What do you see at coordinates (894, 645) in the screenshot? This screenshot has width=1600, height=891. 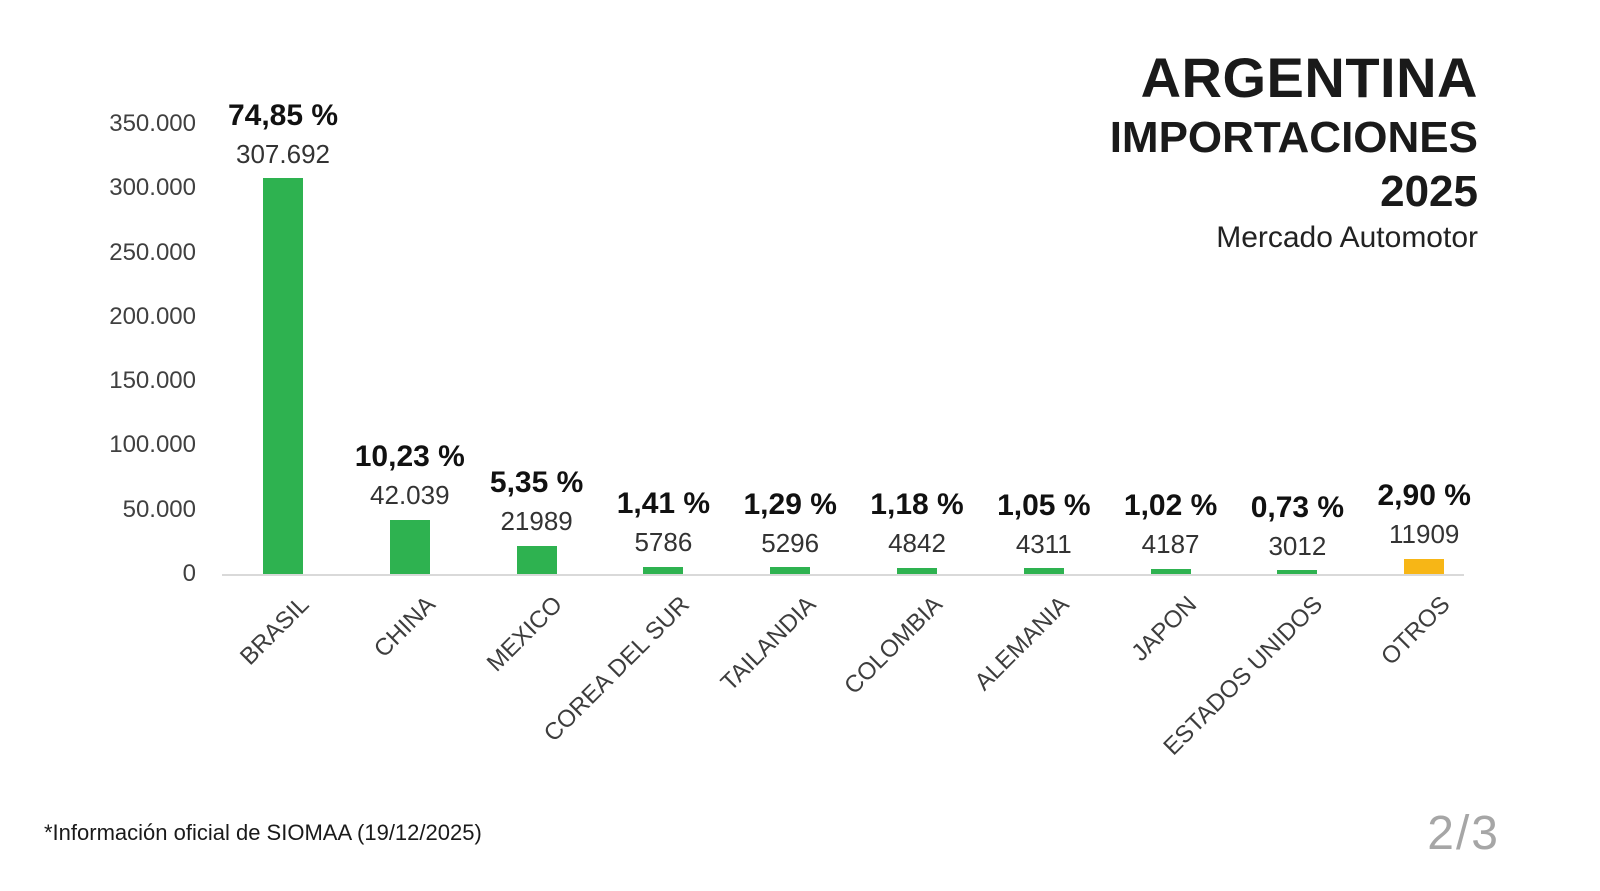 I see `category-label: COLOMBIA` at bounding box center [894, 645].